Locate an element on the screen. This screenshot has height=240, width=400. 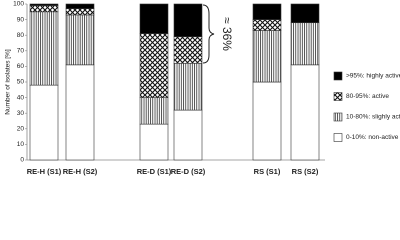
y-tick-label: 40 is located at coordinates (21, 97).